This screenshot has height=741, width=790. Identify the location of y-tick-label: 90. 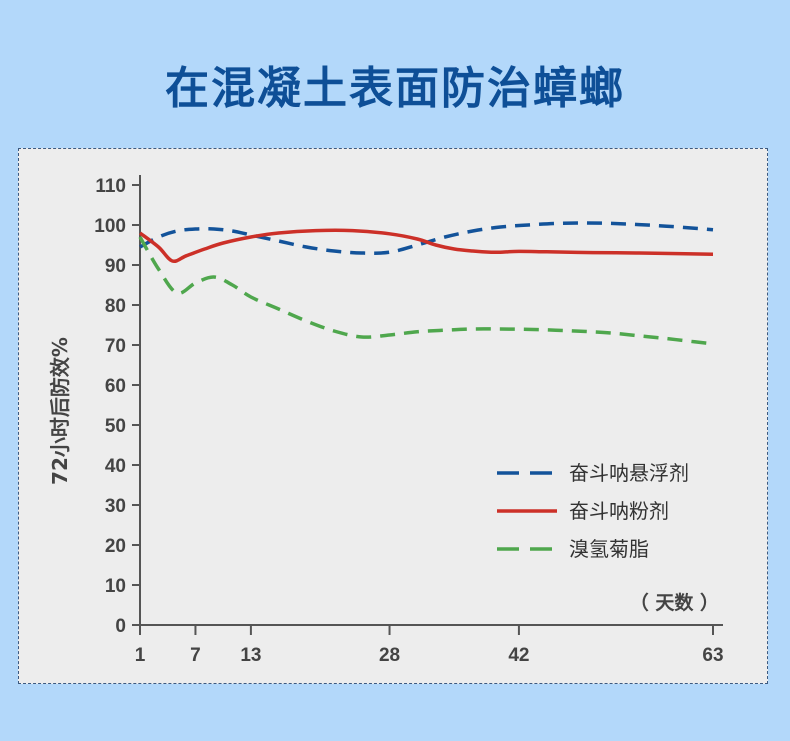
(115, 266).